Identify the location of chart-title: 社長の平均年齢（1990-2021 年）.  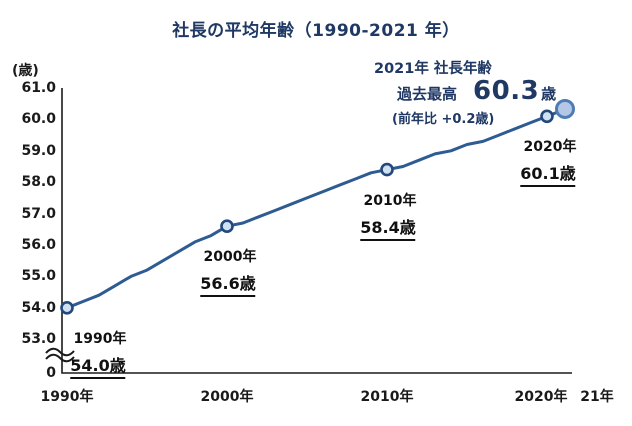
(316, 31).